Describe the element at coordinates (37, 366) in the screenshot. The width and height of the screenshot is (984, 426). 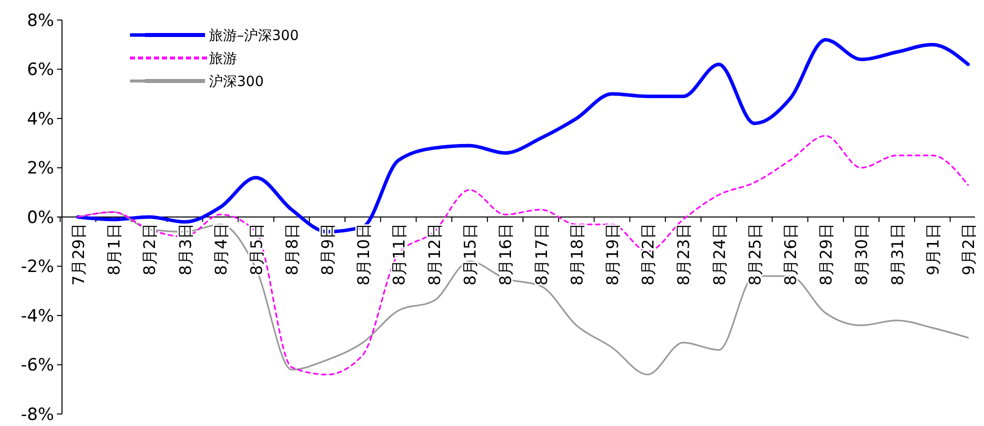
I see `y-tick-label: -6%` at that location.